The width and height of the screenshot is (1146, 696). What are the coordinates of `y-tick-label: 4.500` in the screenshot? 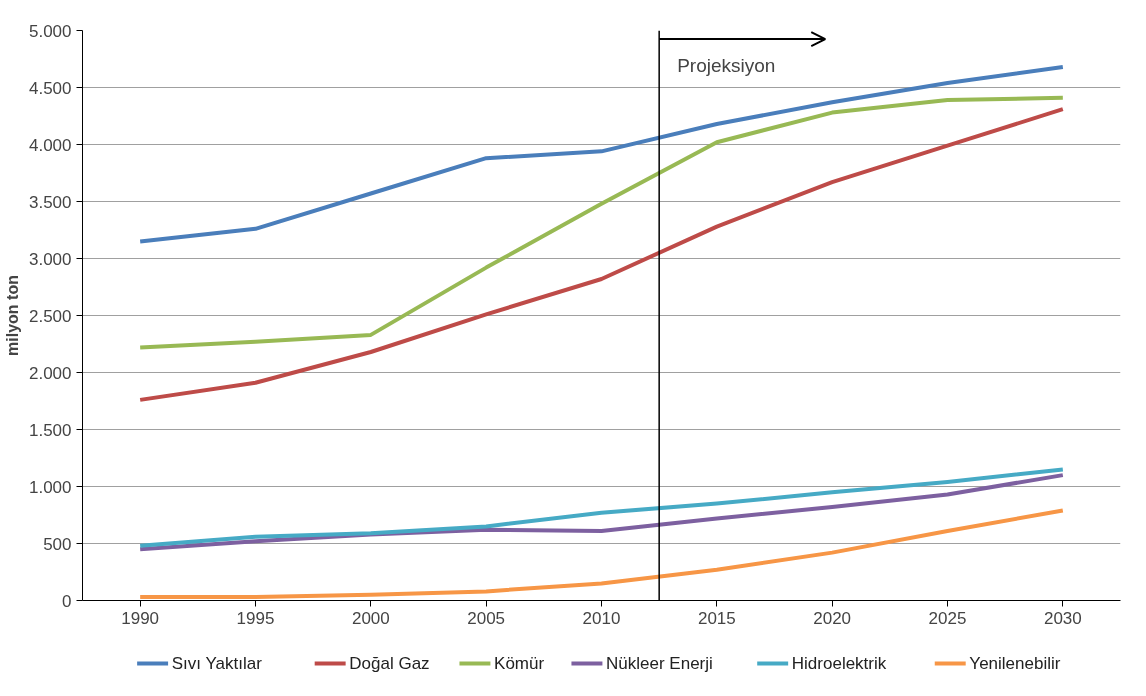 It's located at (50, 88).